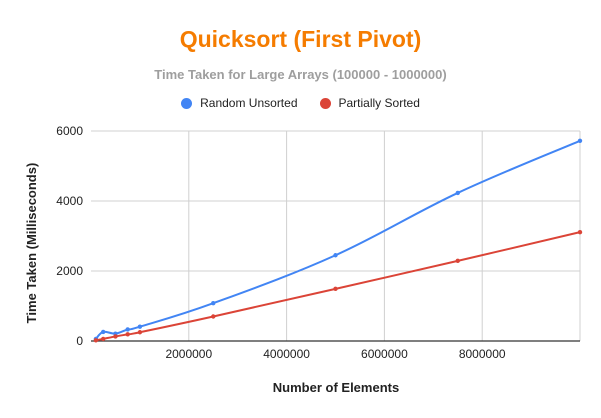  I want to click on legend-item-random-unsorted: Random Unsorted, so click(239, 103).